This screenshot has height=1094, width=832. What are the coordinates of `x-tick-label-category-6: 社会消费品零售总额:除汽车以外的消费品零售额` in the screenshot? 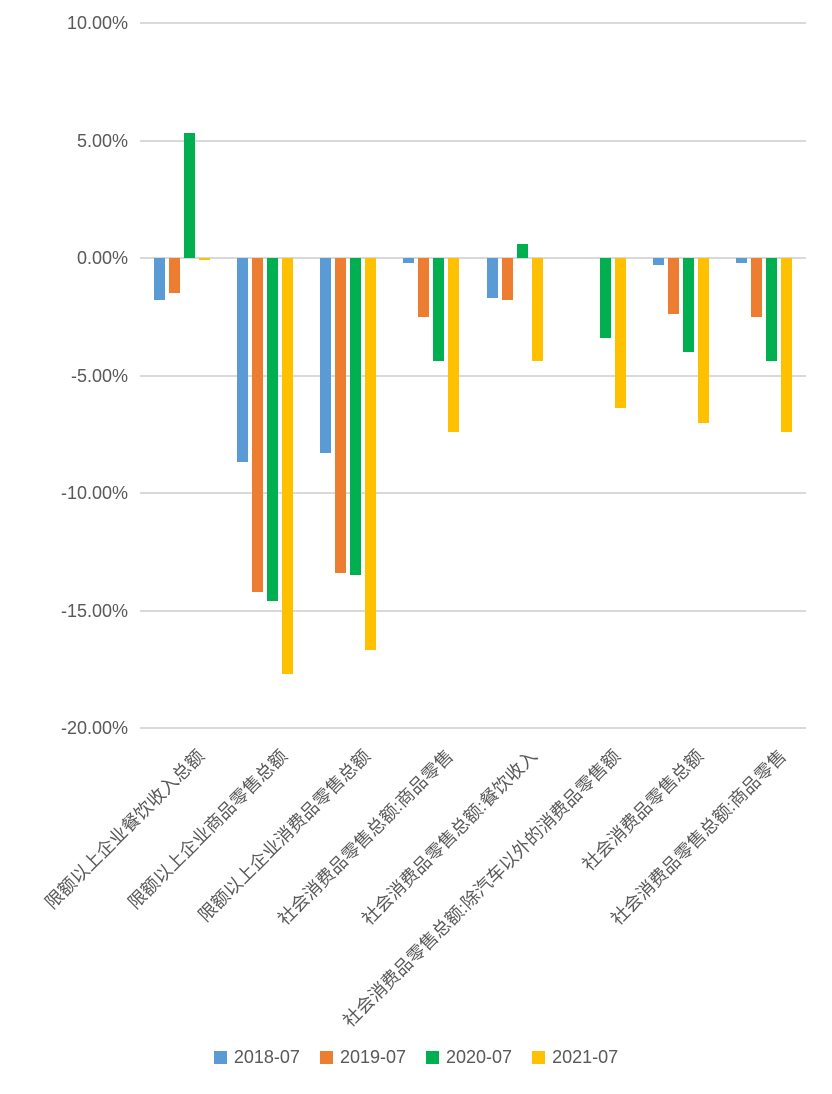 It's located at (482, 888).